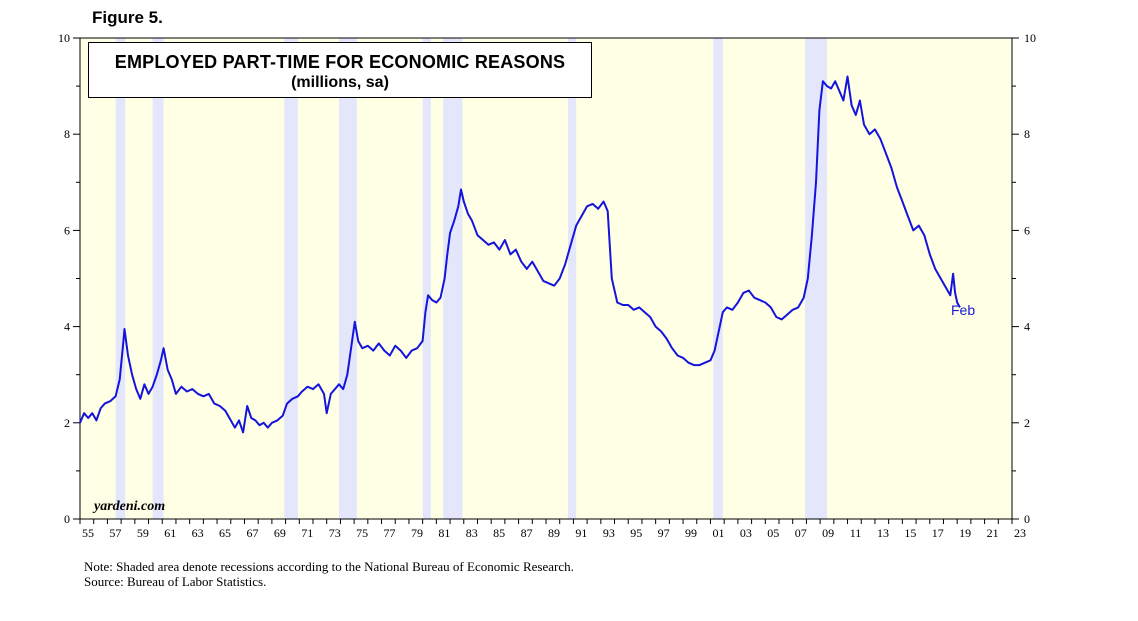 Image resolution: width=1138 pixels, height=621 pixels. I want to click on x-tick-label: 17, so click(938, 533).